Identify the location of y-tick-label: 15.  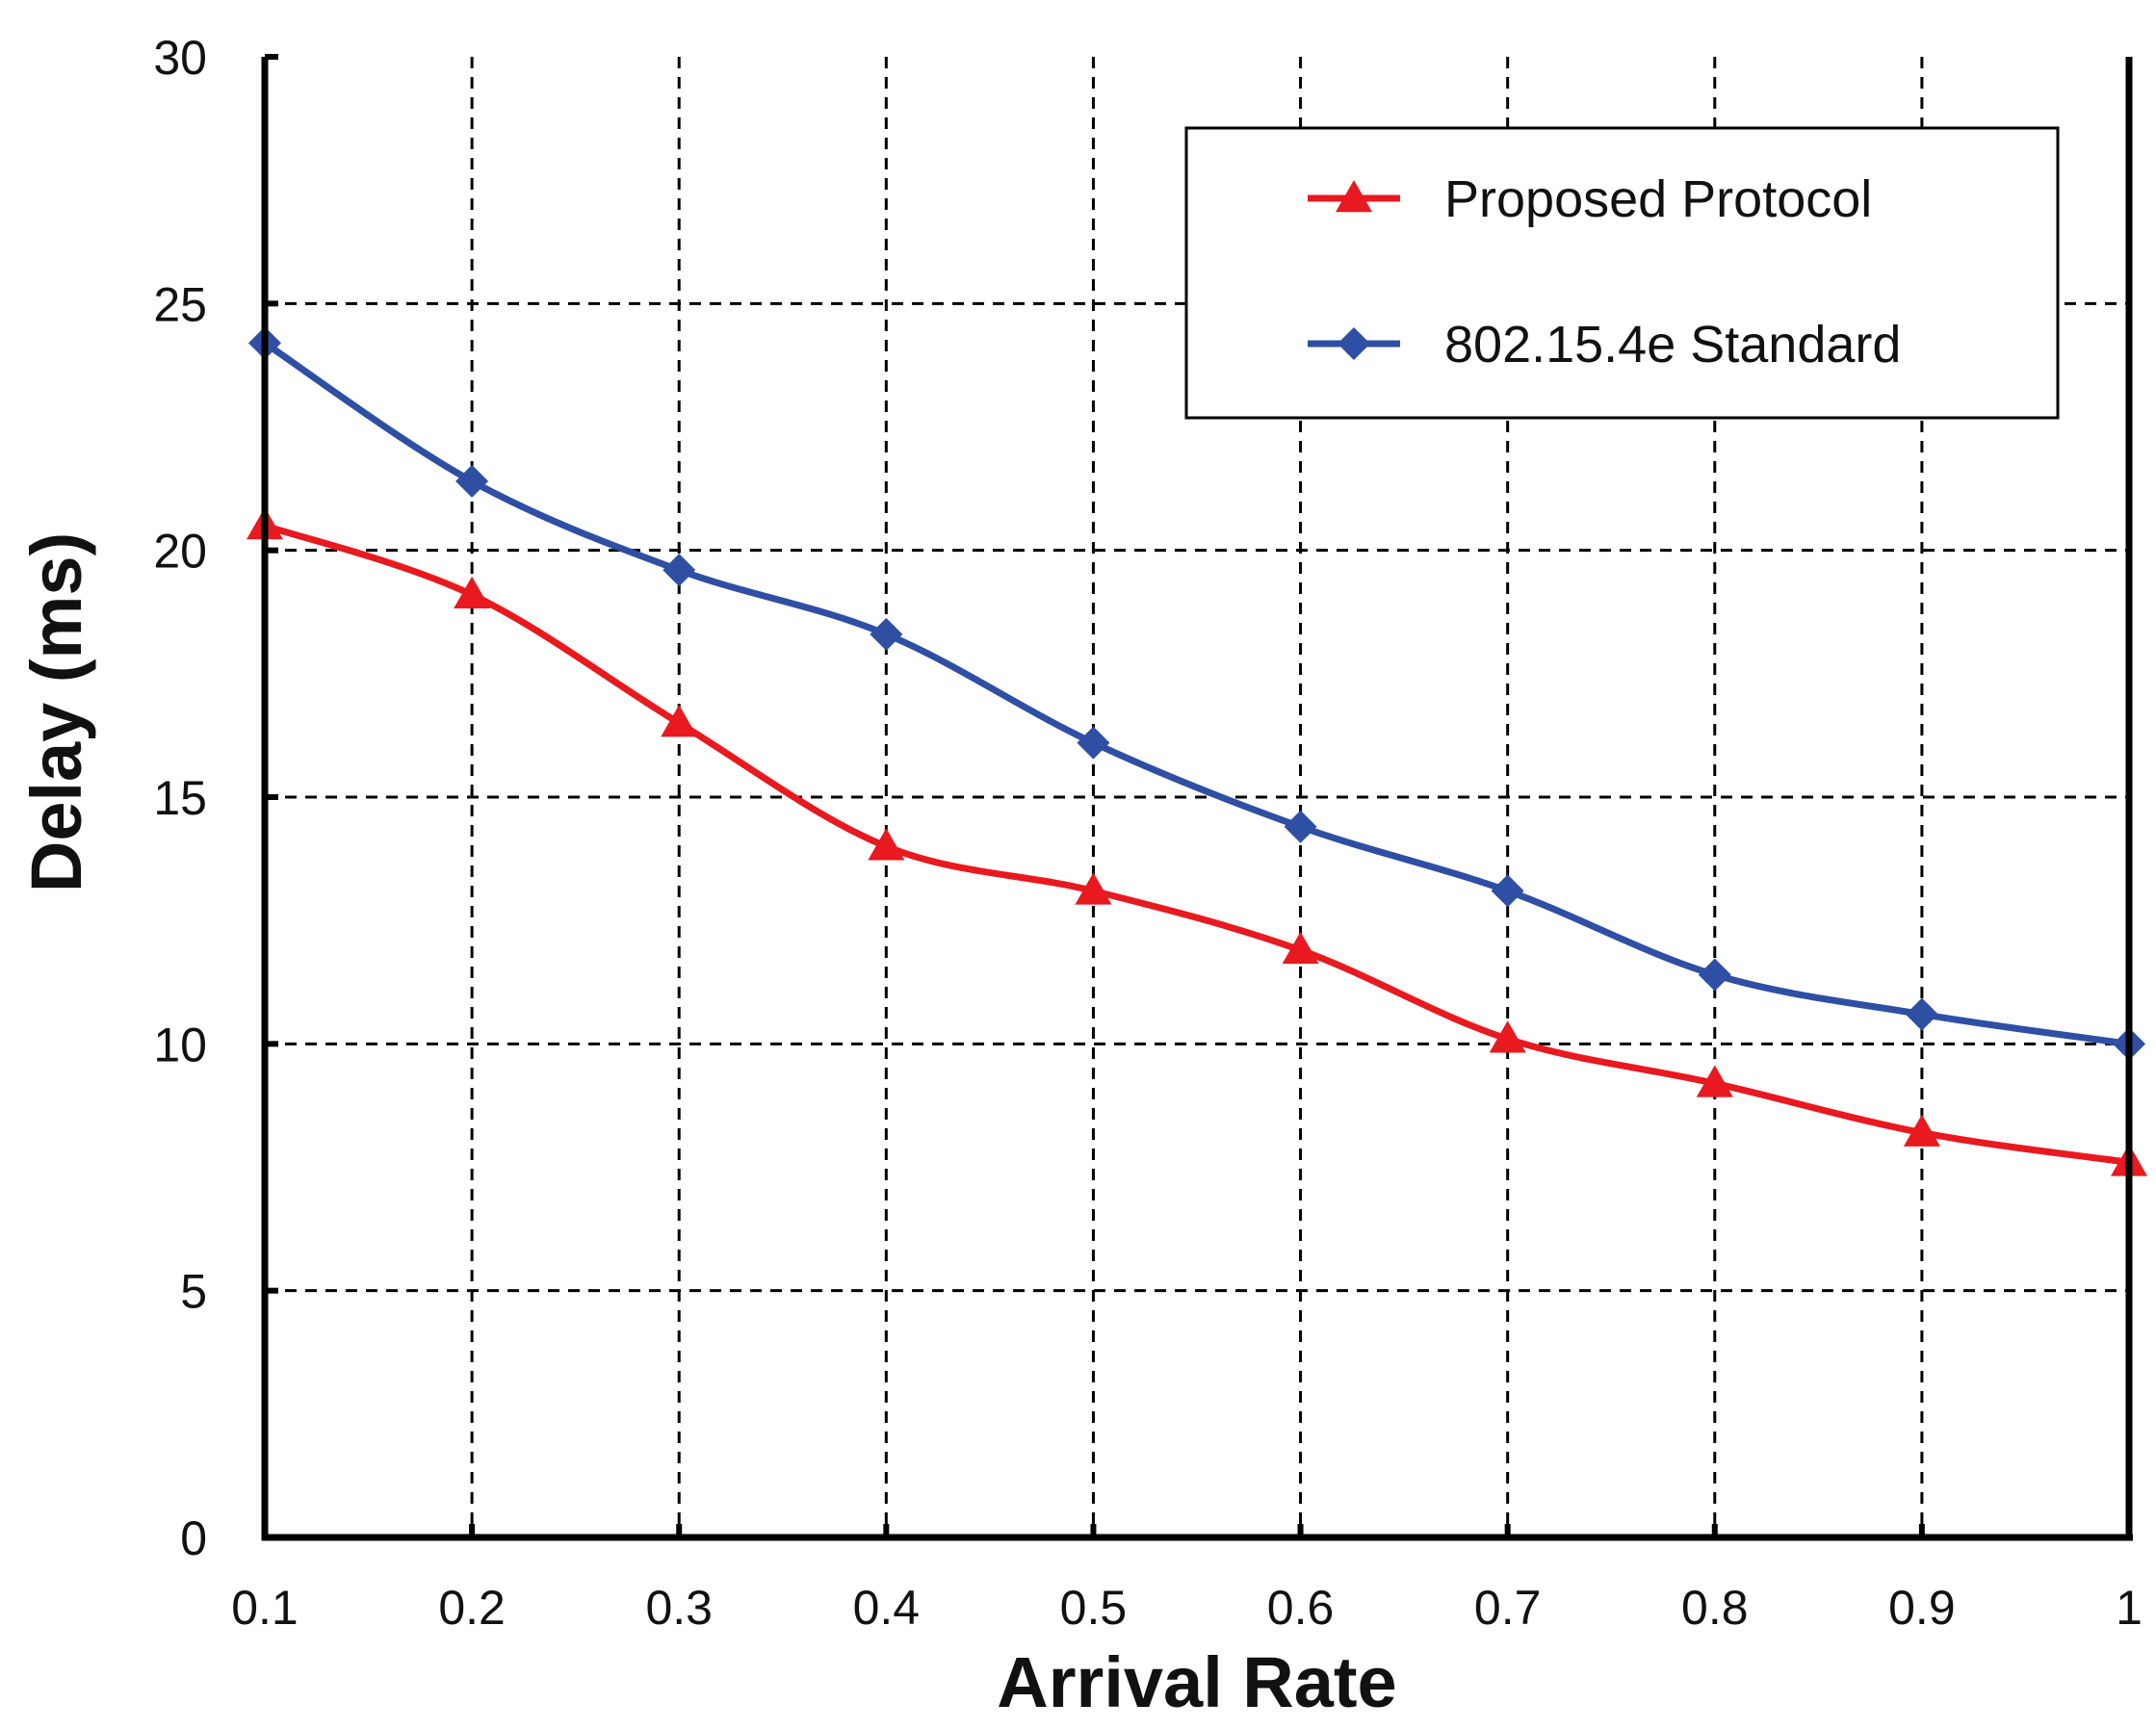
(180, 798).